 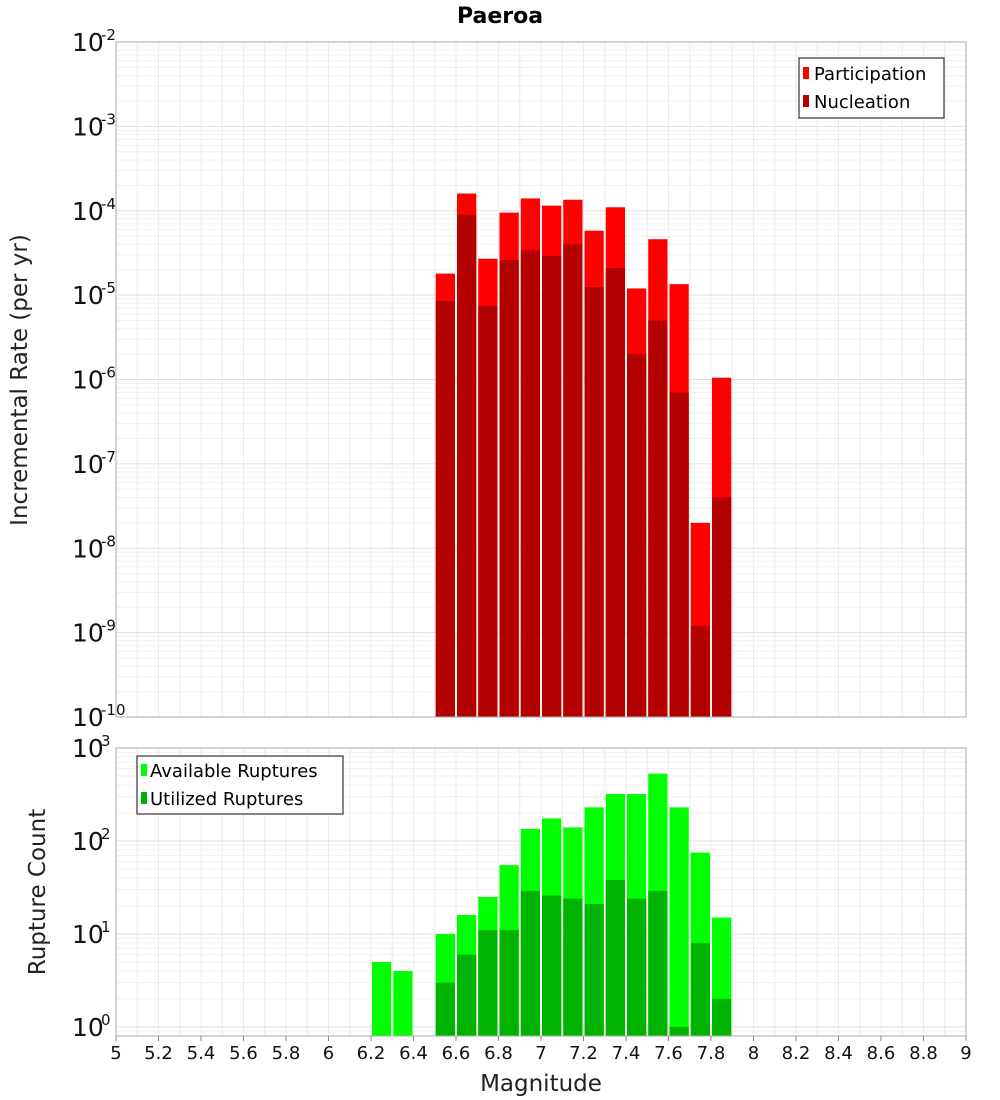 I want to click on x-axis-label: Magnitude, so click(x=541, y=1084).